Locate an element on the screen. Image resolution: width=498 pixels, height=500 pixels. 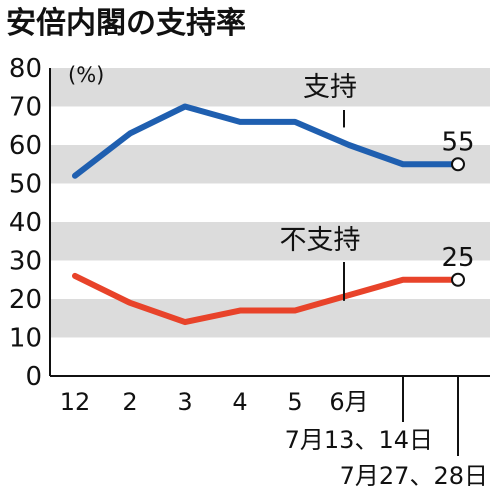
series-end-value: 55 is located at coordinates (457, 142).